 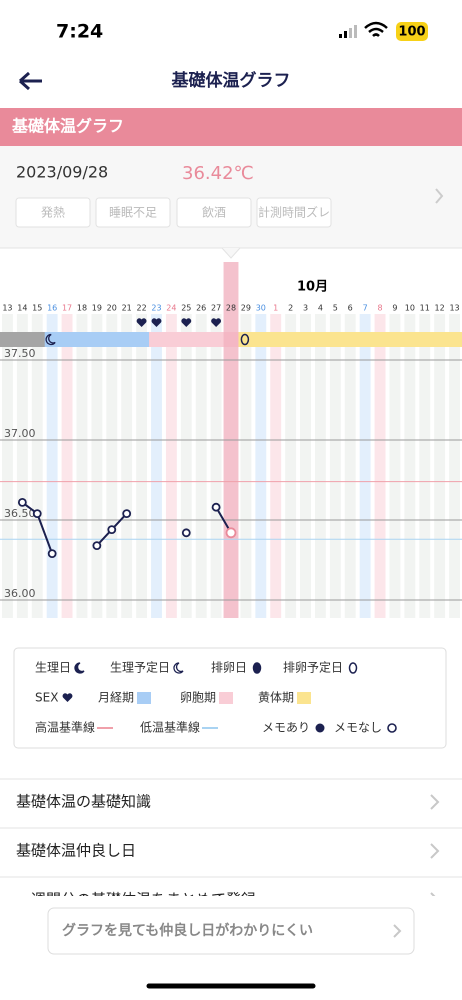 What do you see at coordinates (37, 308) in the screenshot?
I see `day-label: 15` at bounding box center [37, 308].